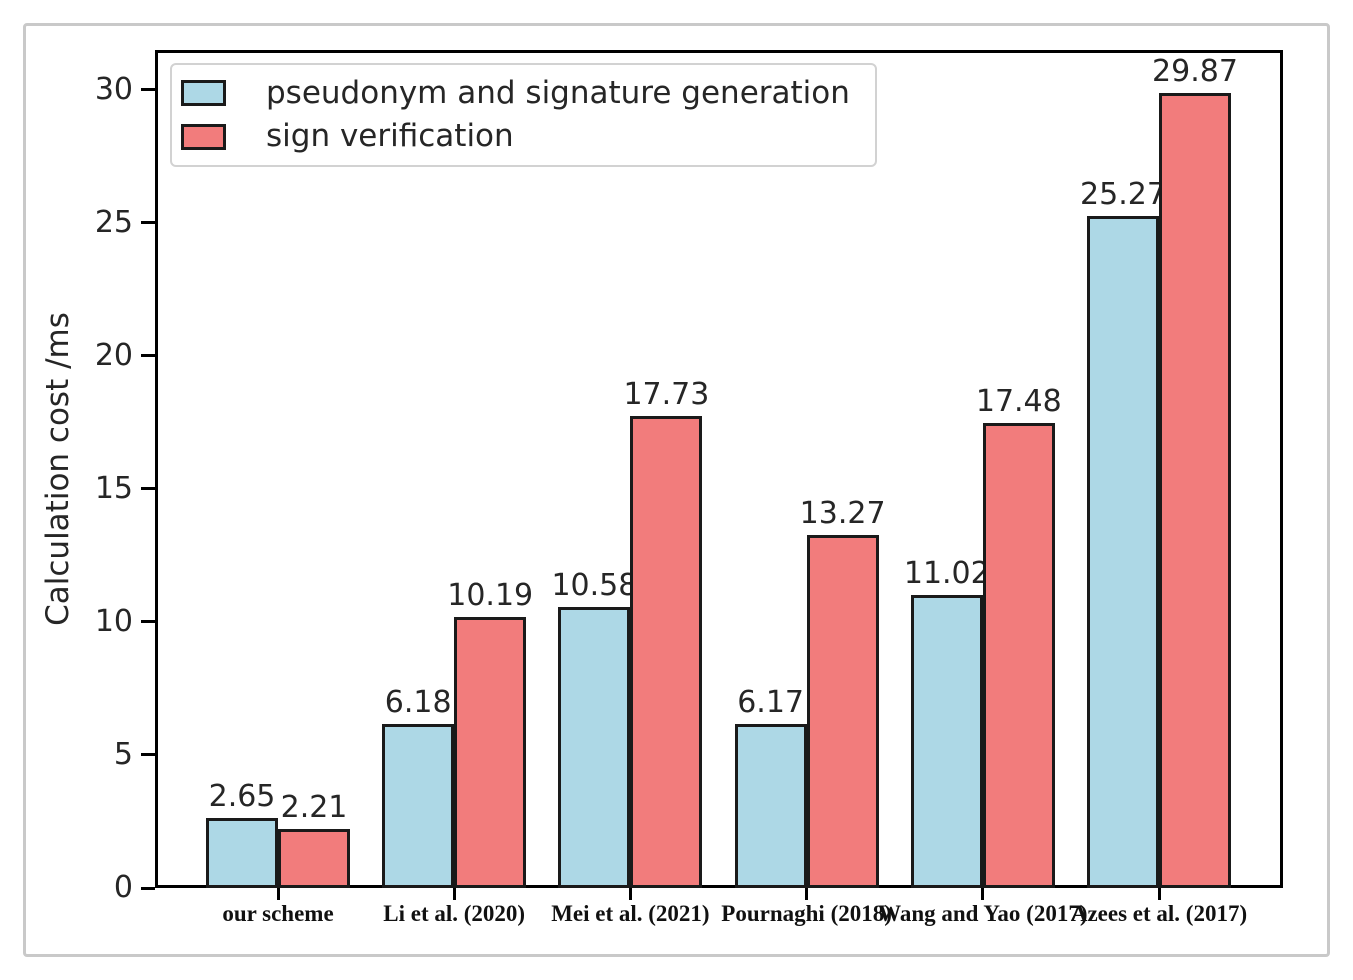  Describe the element at coordinates (113, 355) in the screenshot. I see `y-tick-label: 20` at that location.